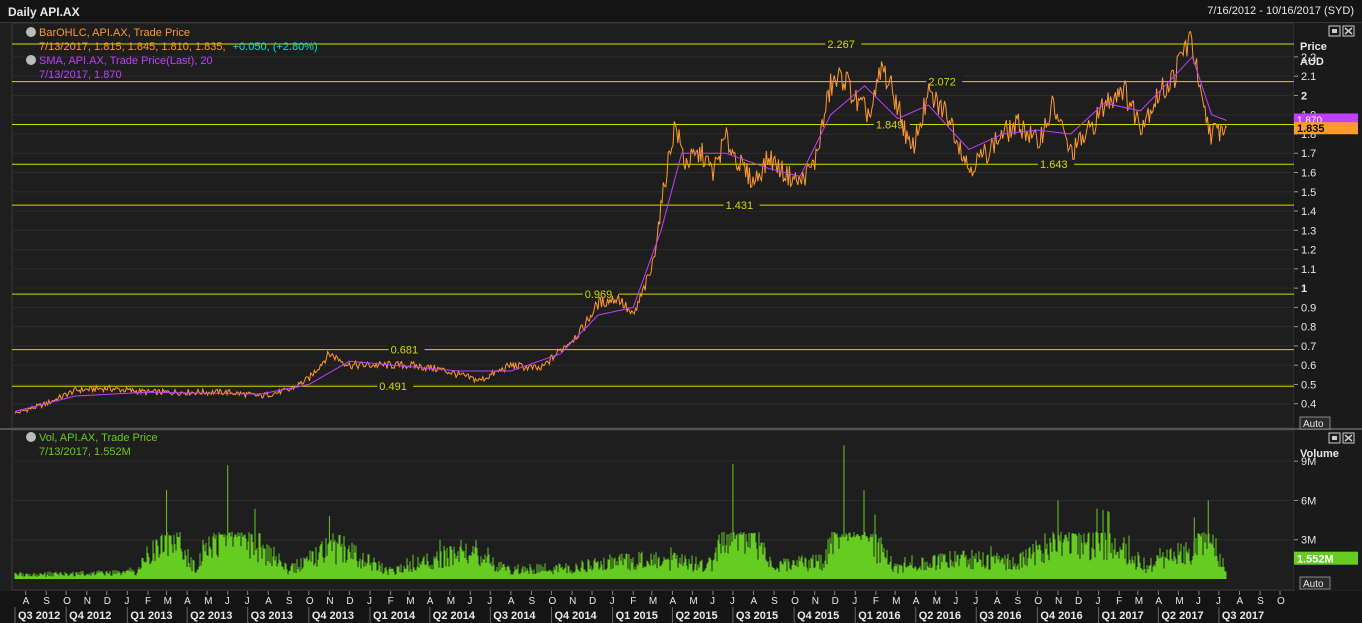 The height and width of the screenshot is (623, 1362). I want to click on price-tick-label: 0.9, so click(1308, 308).